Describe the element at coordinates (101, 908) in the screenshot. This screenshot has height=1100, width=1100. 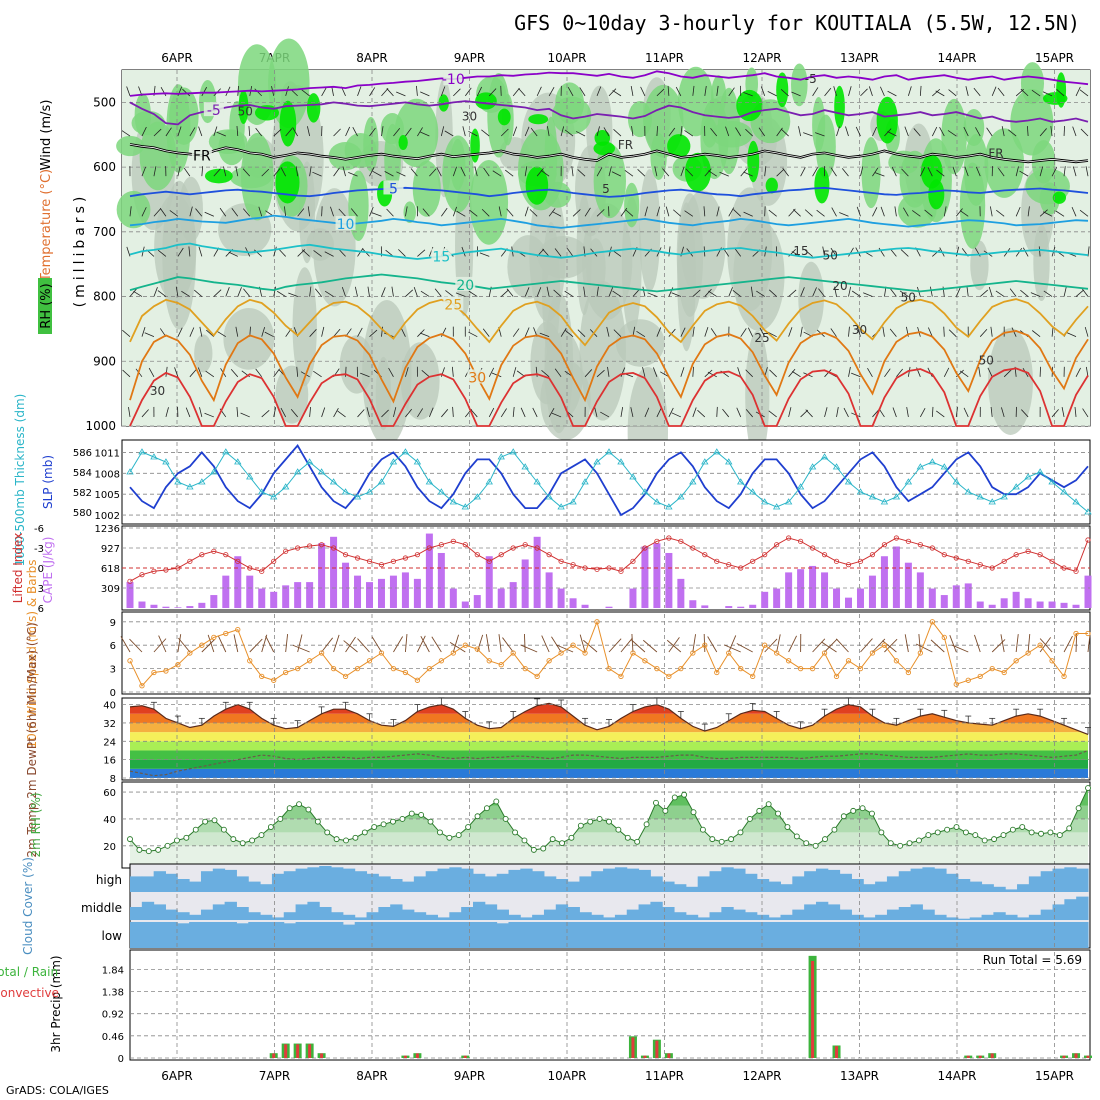
I see `cloud-row-label: middle` at that location.